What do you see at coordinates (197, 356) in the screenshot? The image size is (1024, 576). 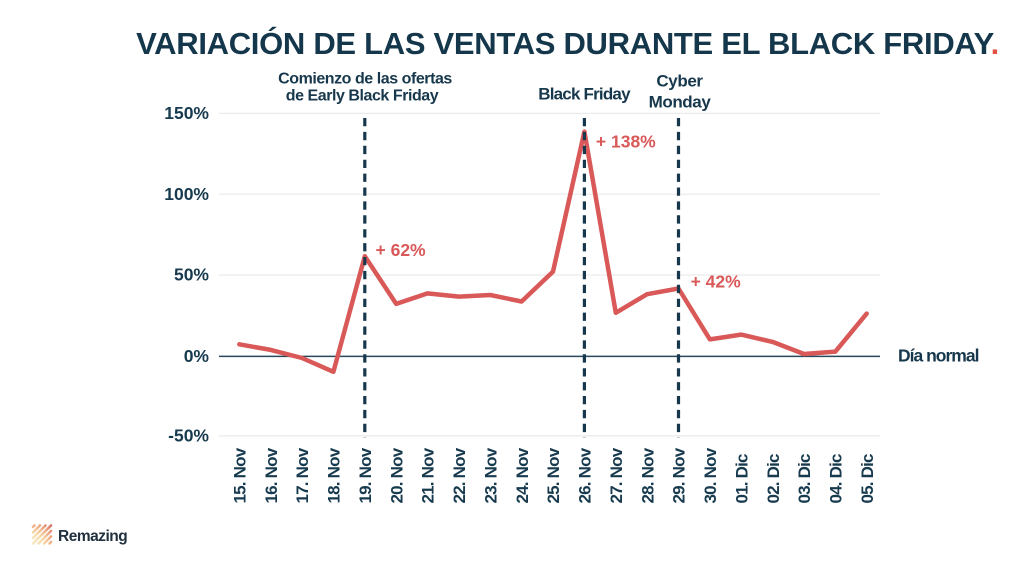 I see `svg-text: 0%` at bounding box center [197, 356].